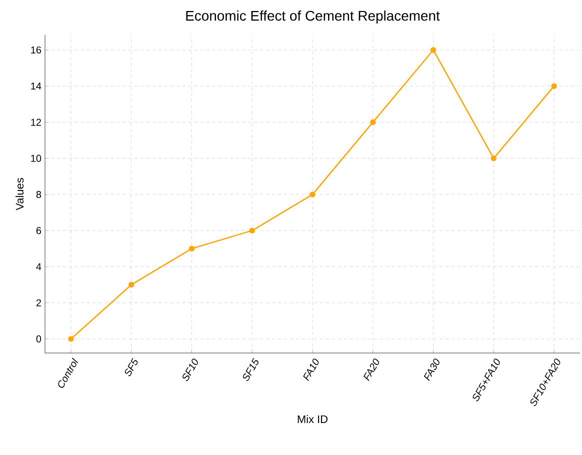 The width and height of the screenshot is (582, 455). Describe the element at coordinates (39, 230) in the screenshot. I see `y-tick-label: 6` at that location.